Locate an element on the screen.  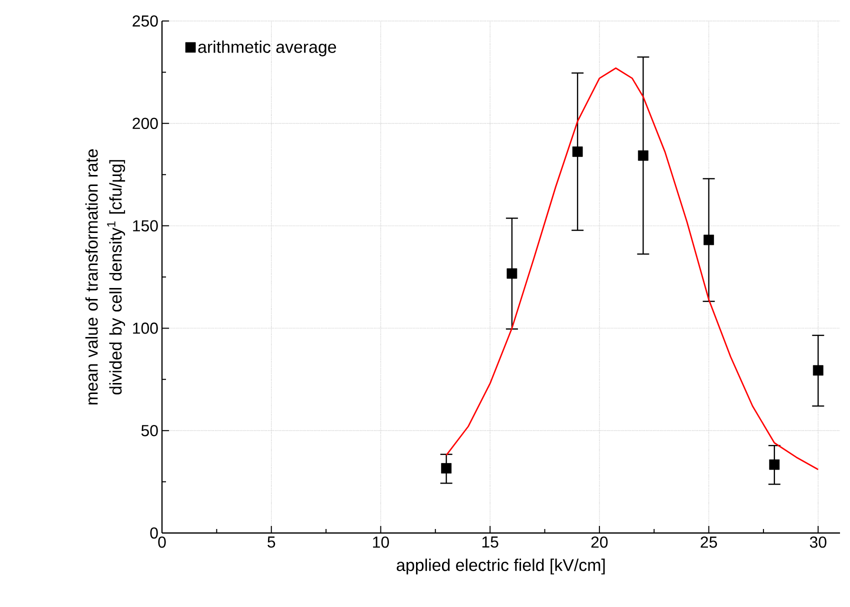
y-tick-label: 200 is located at coordinates (145, 124).